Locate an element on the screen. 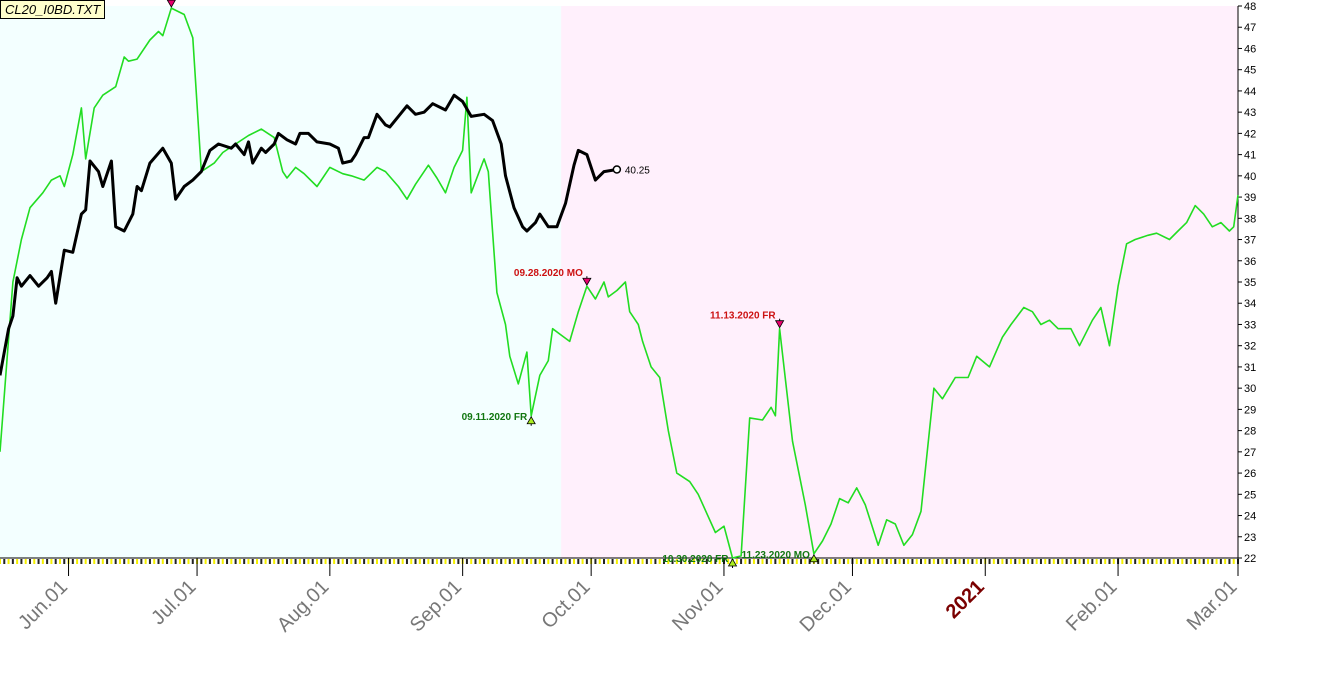  y-tick-label: 37 is located at coordinates (1250, 241).